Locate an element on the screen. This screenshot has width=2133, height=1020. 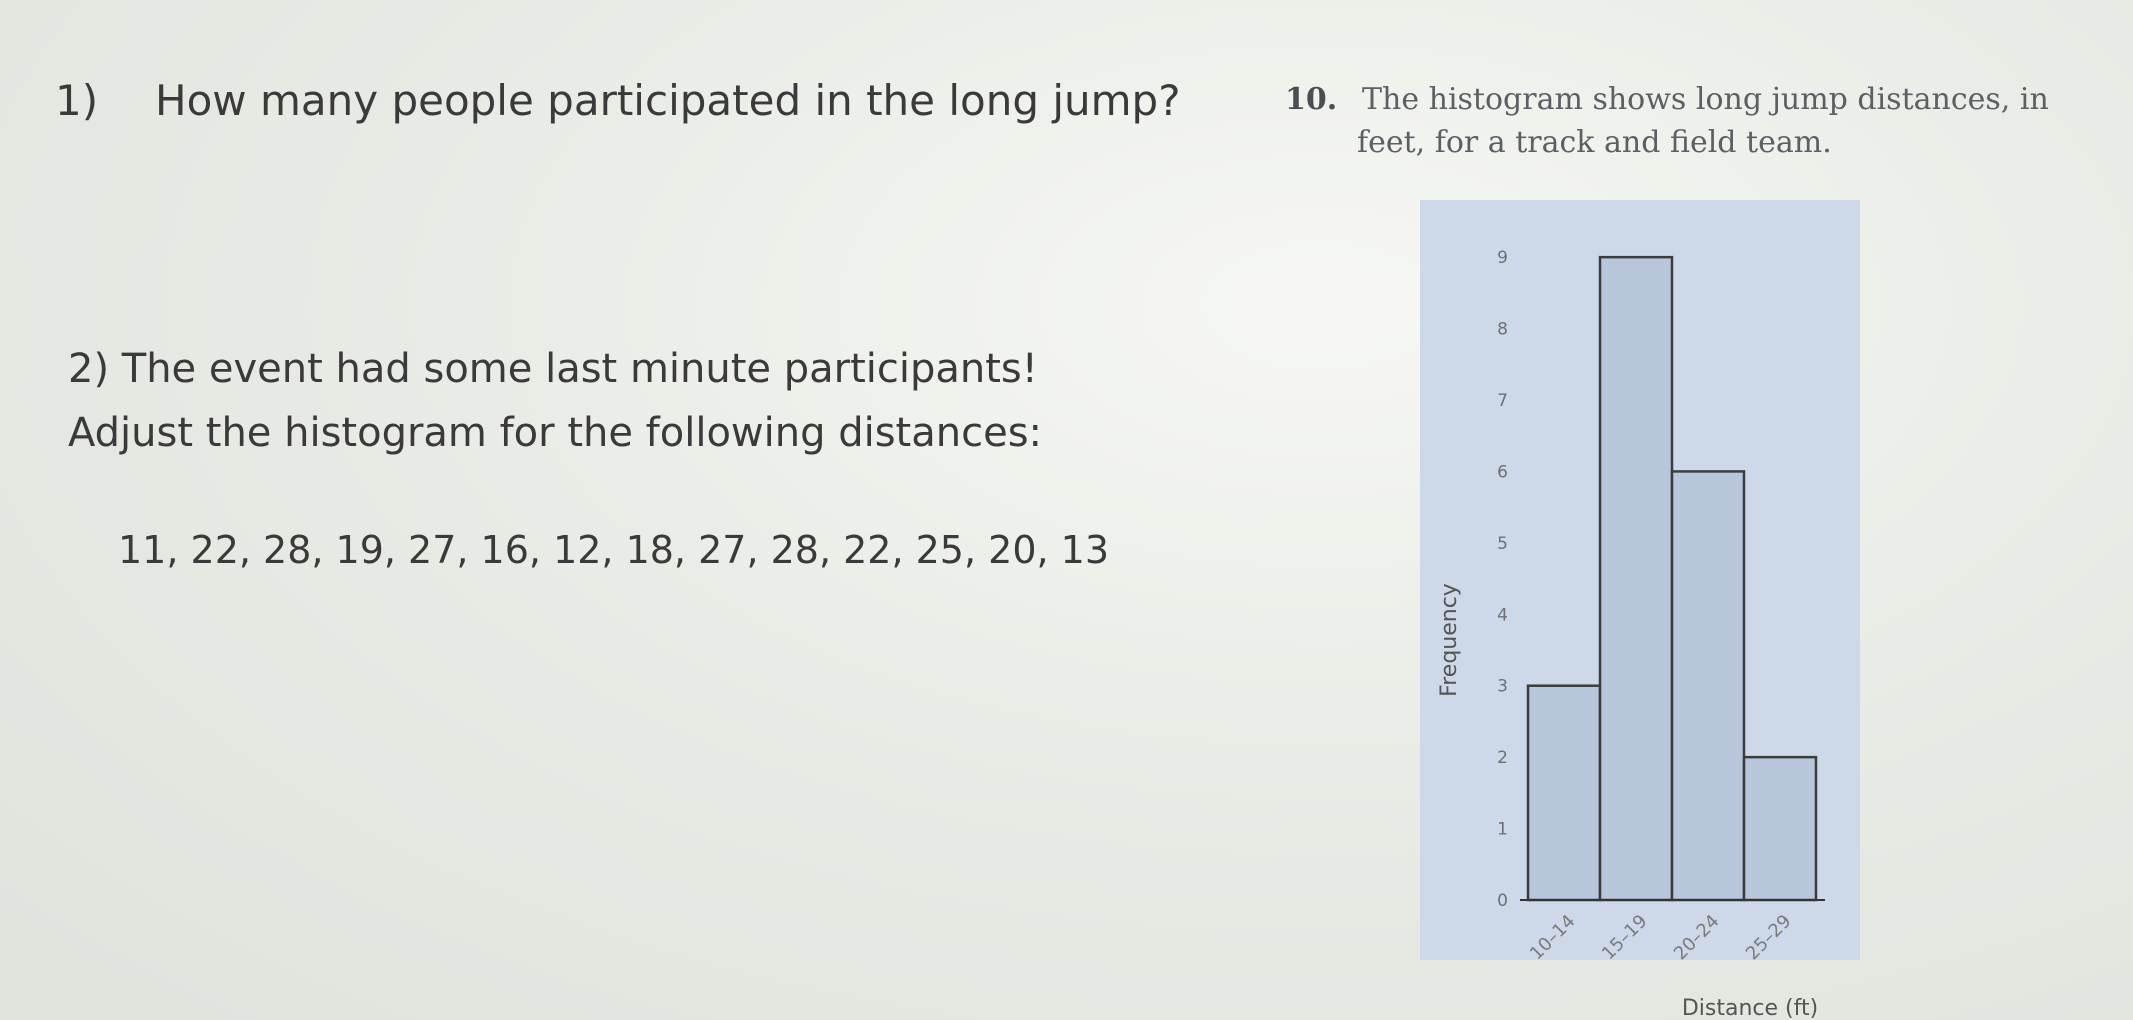
y-axis-title: Frequency is located at coordinates (1449, 640).